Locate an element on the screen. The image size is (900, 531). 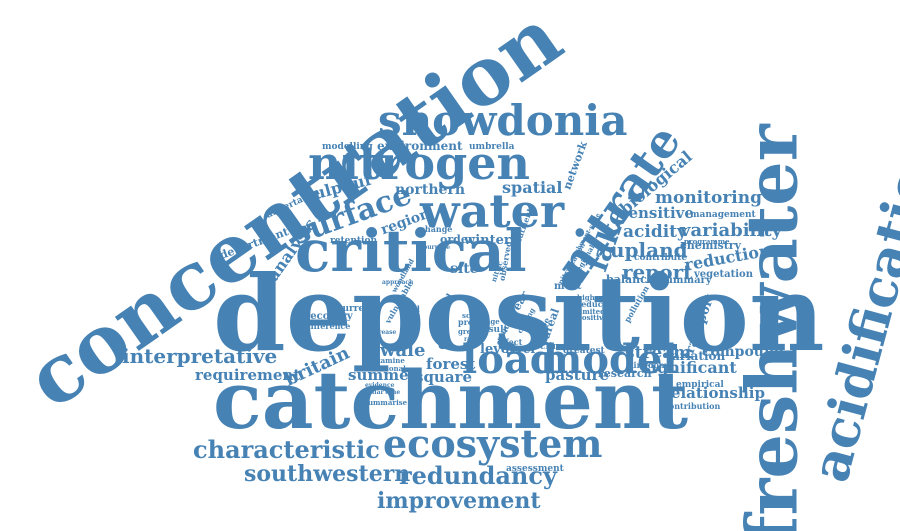
word-snowdonia: snowdonia is located at coordinates (503, 120).